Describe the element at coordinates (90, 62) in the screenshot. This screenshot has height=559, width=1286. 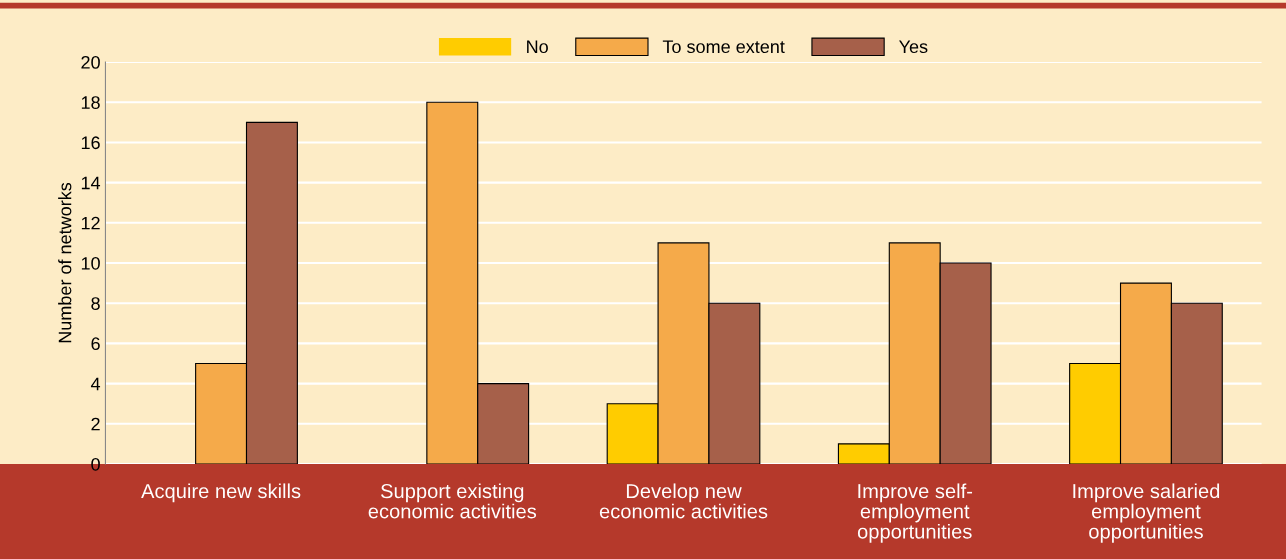
I see `y-tick-label: 20` at that location.